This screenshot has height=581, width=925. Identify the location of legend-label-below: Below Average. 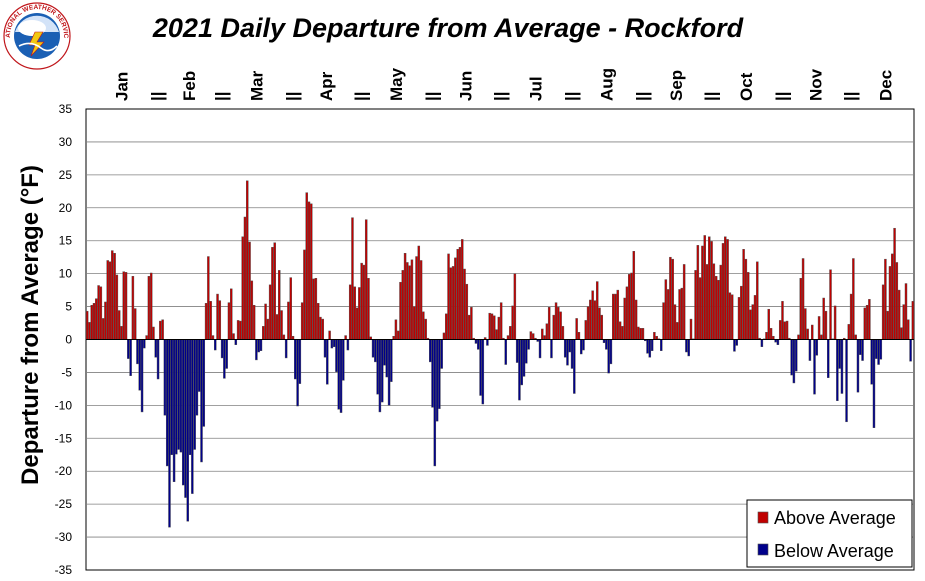
(834, 551).